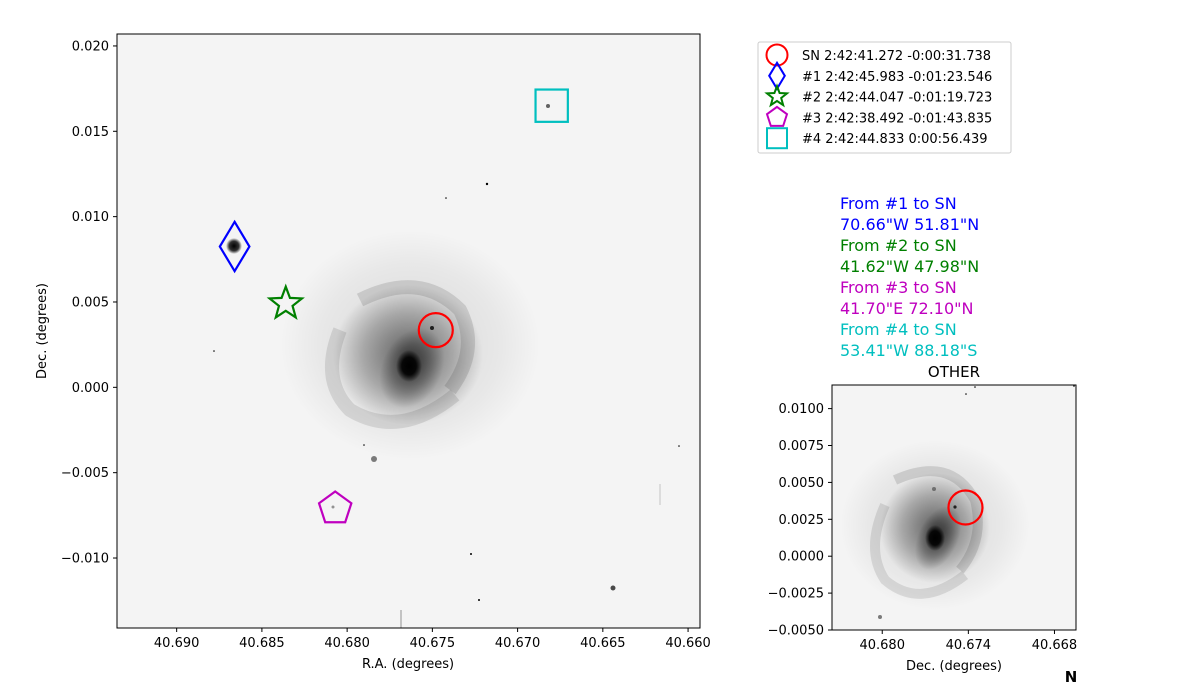 This screenshot has height=700, width=1200. I want to click on offset-value: 70.66"W 51.81"N, so click(909, 224).